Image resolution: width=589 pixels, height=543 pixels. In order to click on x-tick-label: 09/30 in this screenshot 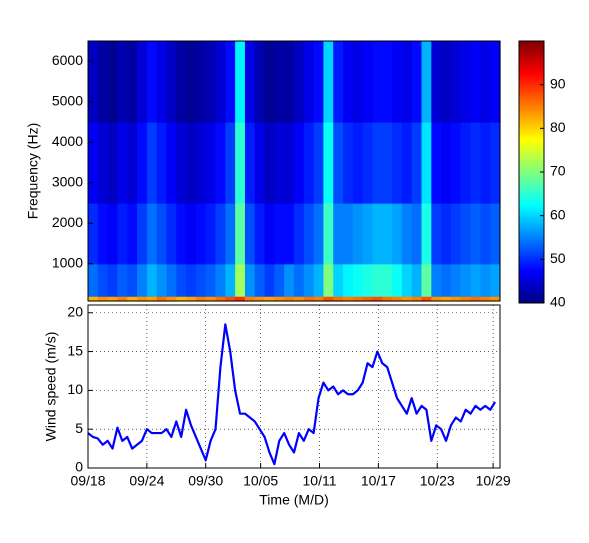, I will do `click(205, 481)`.